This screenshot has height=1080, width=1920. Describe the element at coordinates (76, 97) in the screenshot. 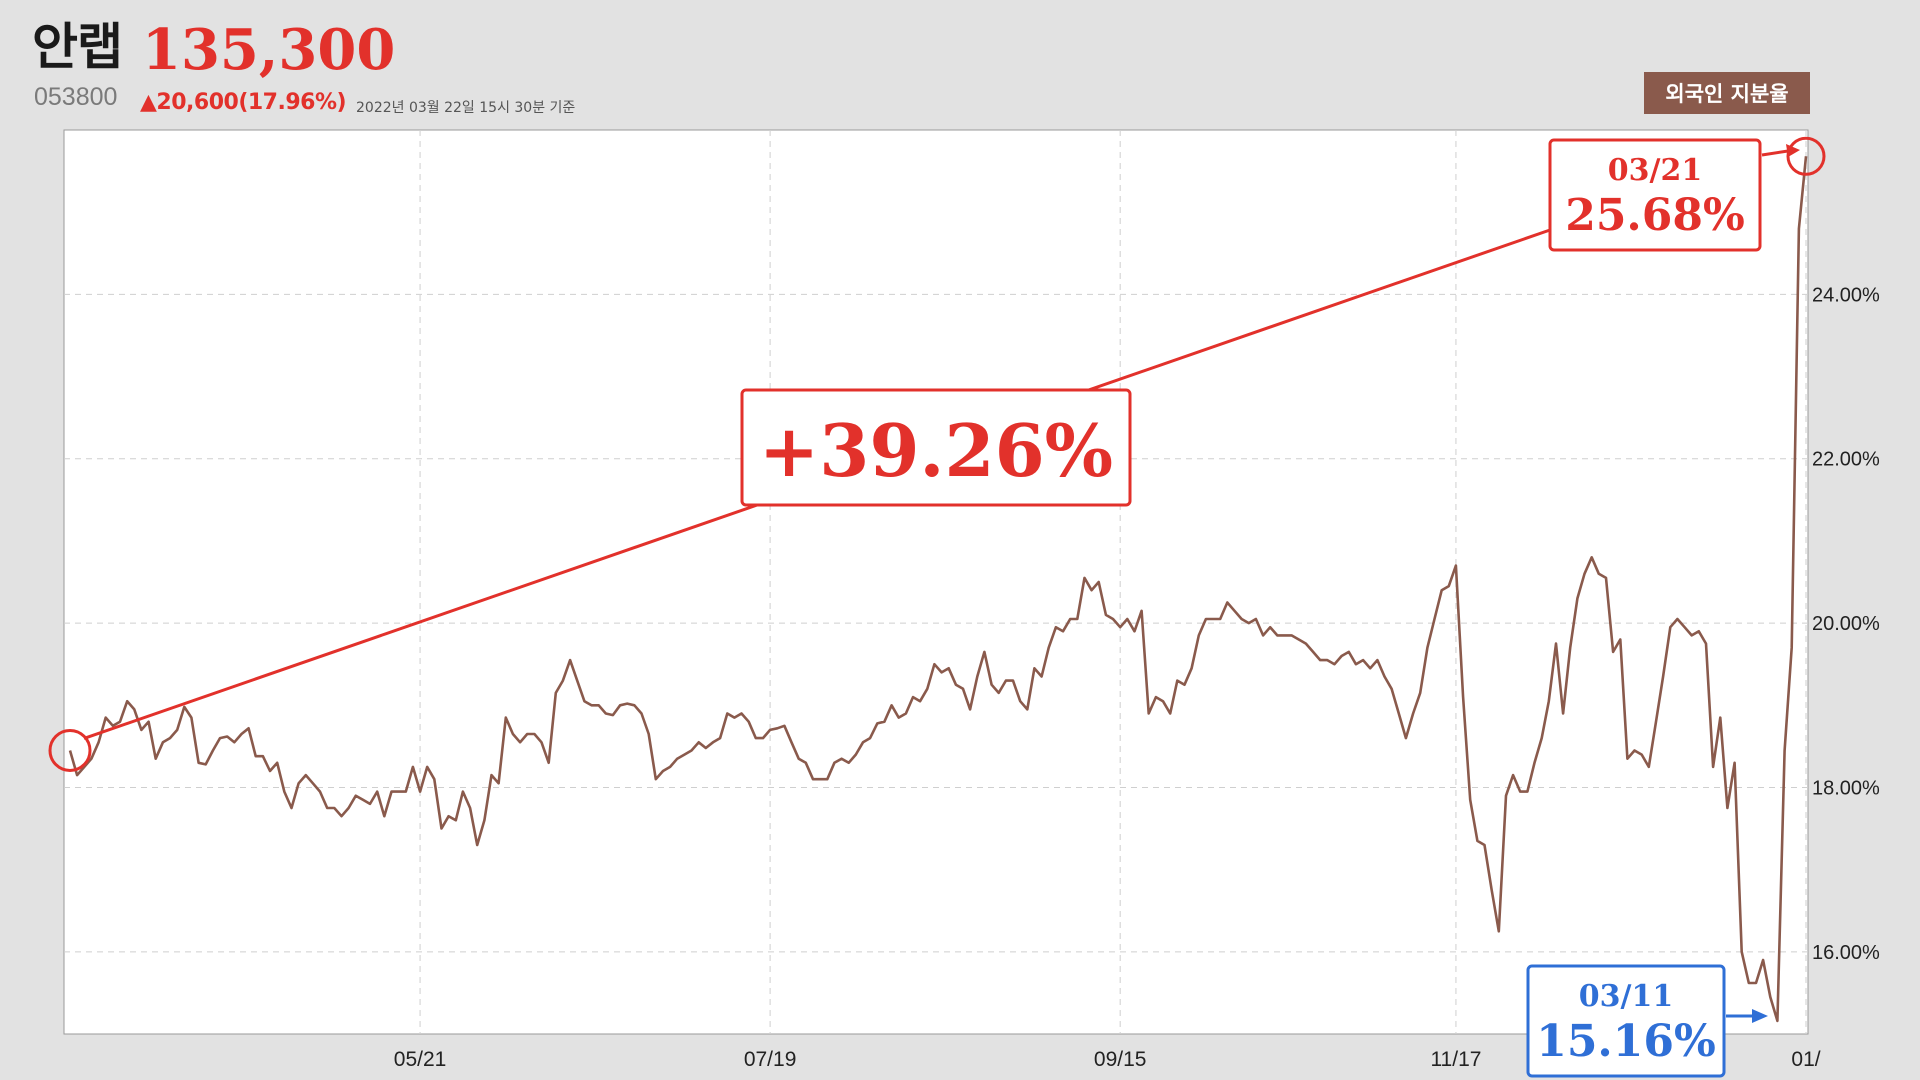

I see `stock-code: 053800` at that location.